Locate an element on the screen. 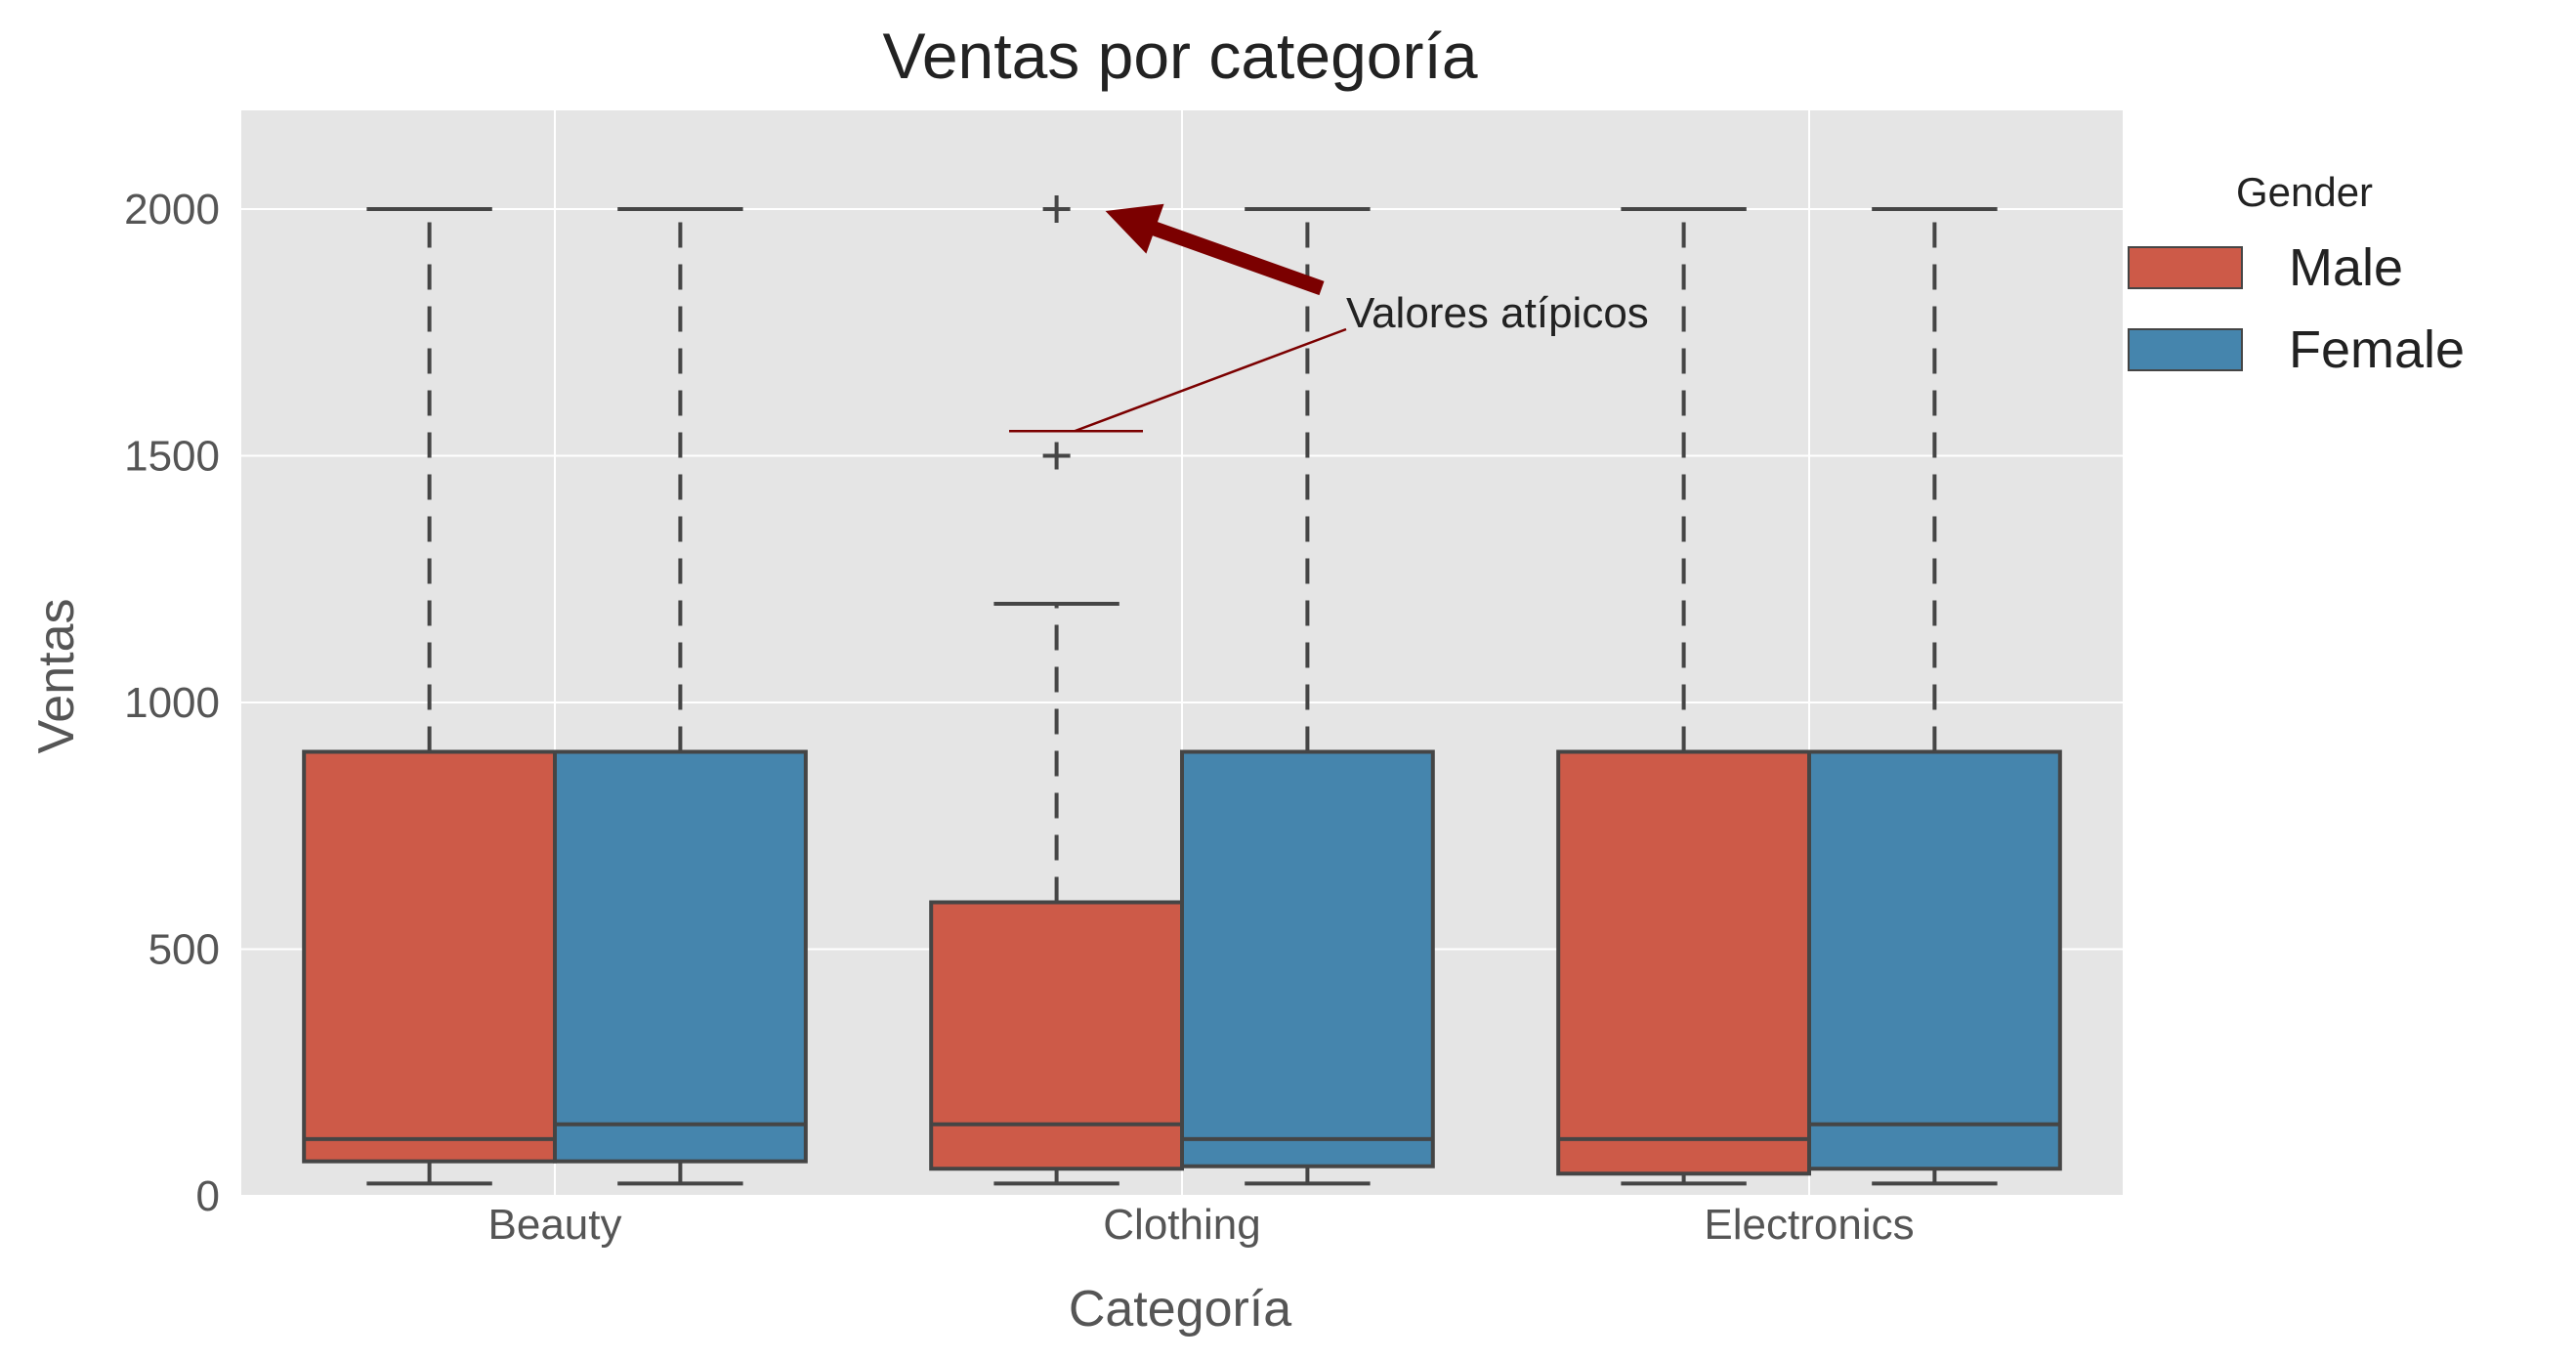 This screenshot has height=1360, width=2576. legend-swatch-male is located at coordinates (2185, 267).